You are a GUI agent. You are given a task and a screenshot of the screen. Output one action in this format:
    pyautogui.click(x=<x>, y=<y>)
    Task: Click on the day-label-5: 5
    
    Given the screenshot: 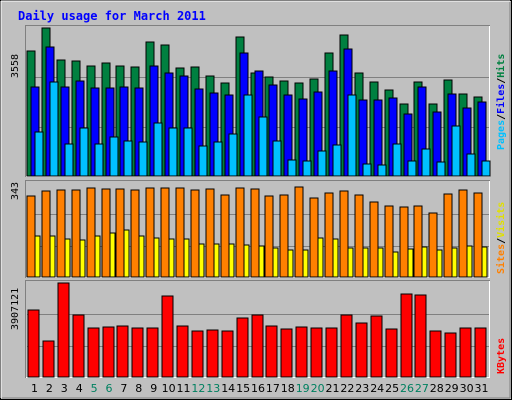 What is the action you would take?
    pyautogui.click(x=94, y=388)
    